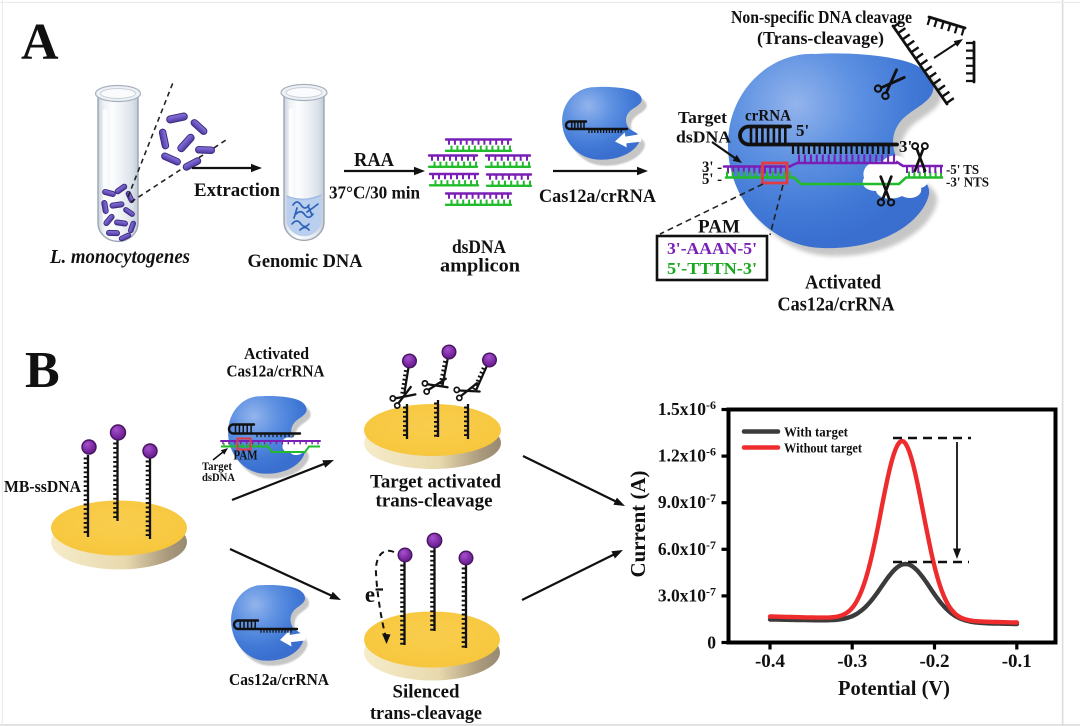 The image size is (1080, 726). I want to click on svg-text: L. monocytogenes, so click(119, 257).